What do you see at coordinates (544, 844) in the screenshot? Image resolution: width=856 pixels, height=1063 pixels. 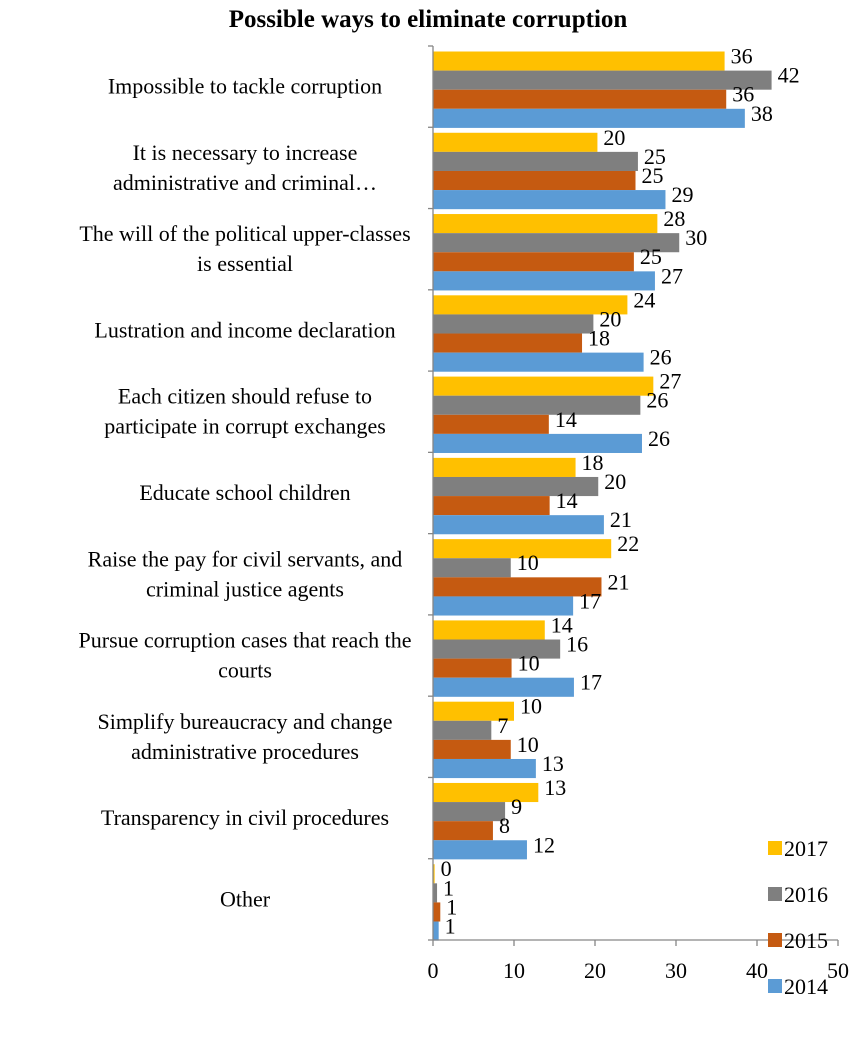 I see `data-label: 12` at bounding box center [544, 844].